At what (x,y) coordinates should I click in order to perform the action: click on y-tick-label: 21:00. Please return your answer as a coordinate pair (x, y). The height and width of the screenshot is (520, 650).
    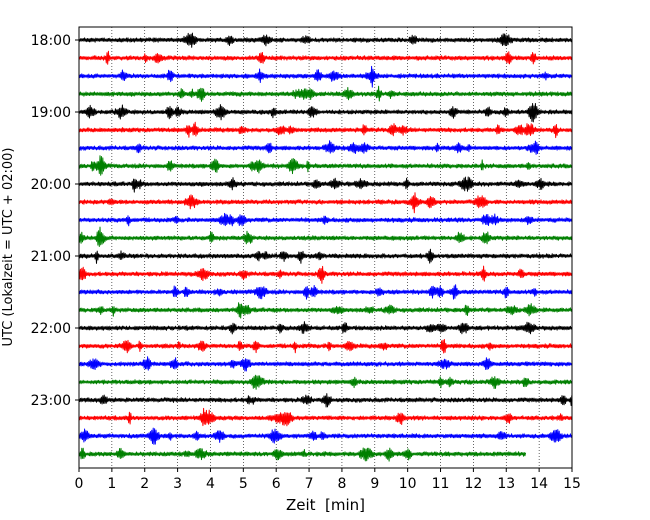
    Looking at the image, I should click on (51, 257).